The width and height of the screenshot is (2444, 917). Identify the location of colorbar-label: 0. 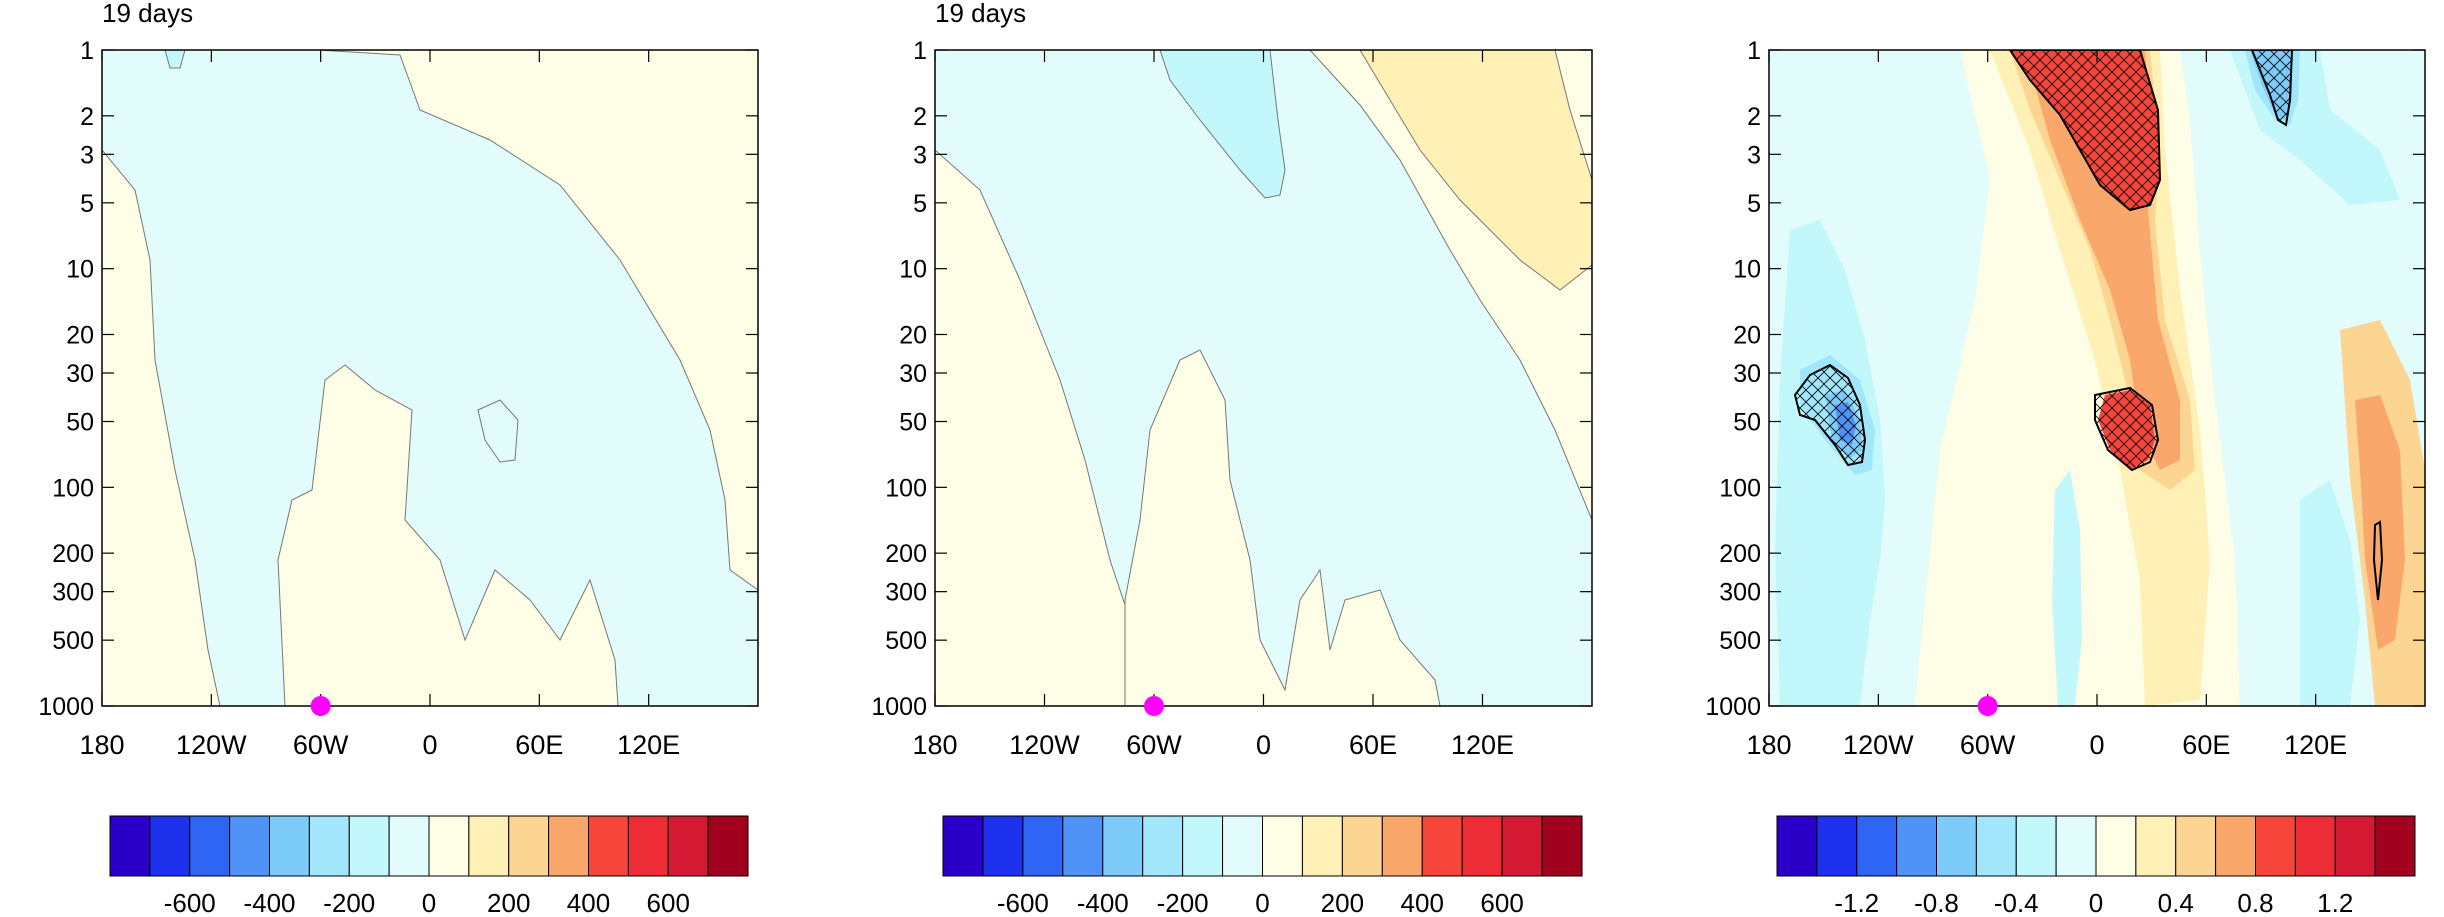
(2096, 902).